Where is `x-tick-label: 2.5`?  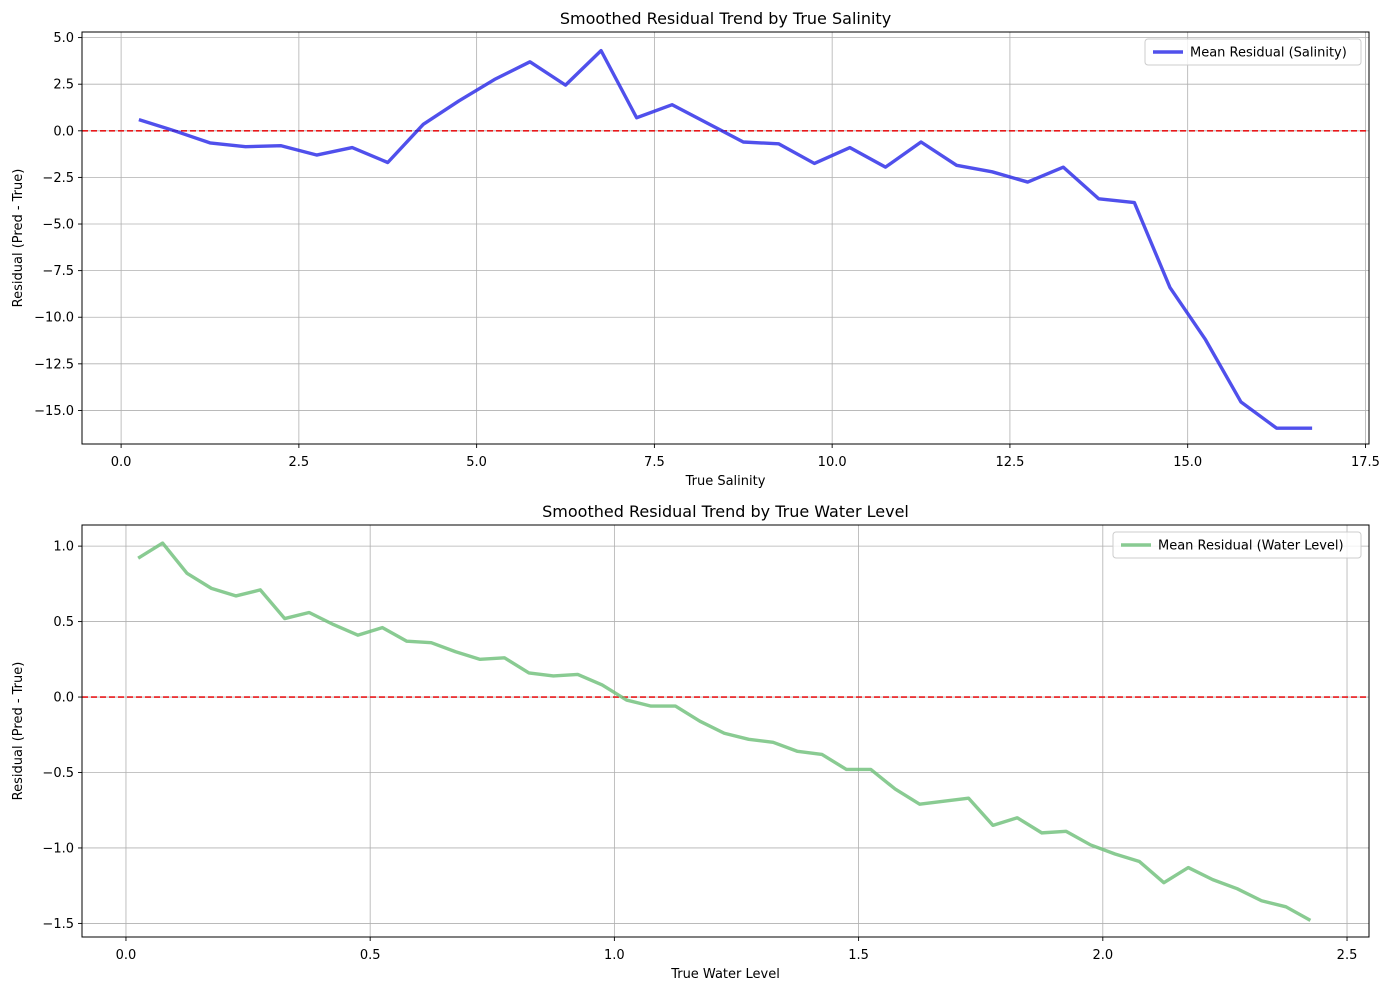 x-tick-label: 2.5 is located at coordinates (299, 462).